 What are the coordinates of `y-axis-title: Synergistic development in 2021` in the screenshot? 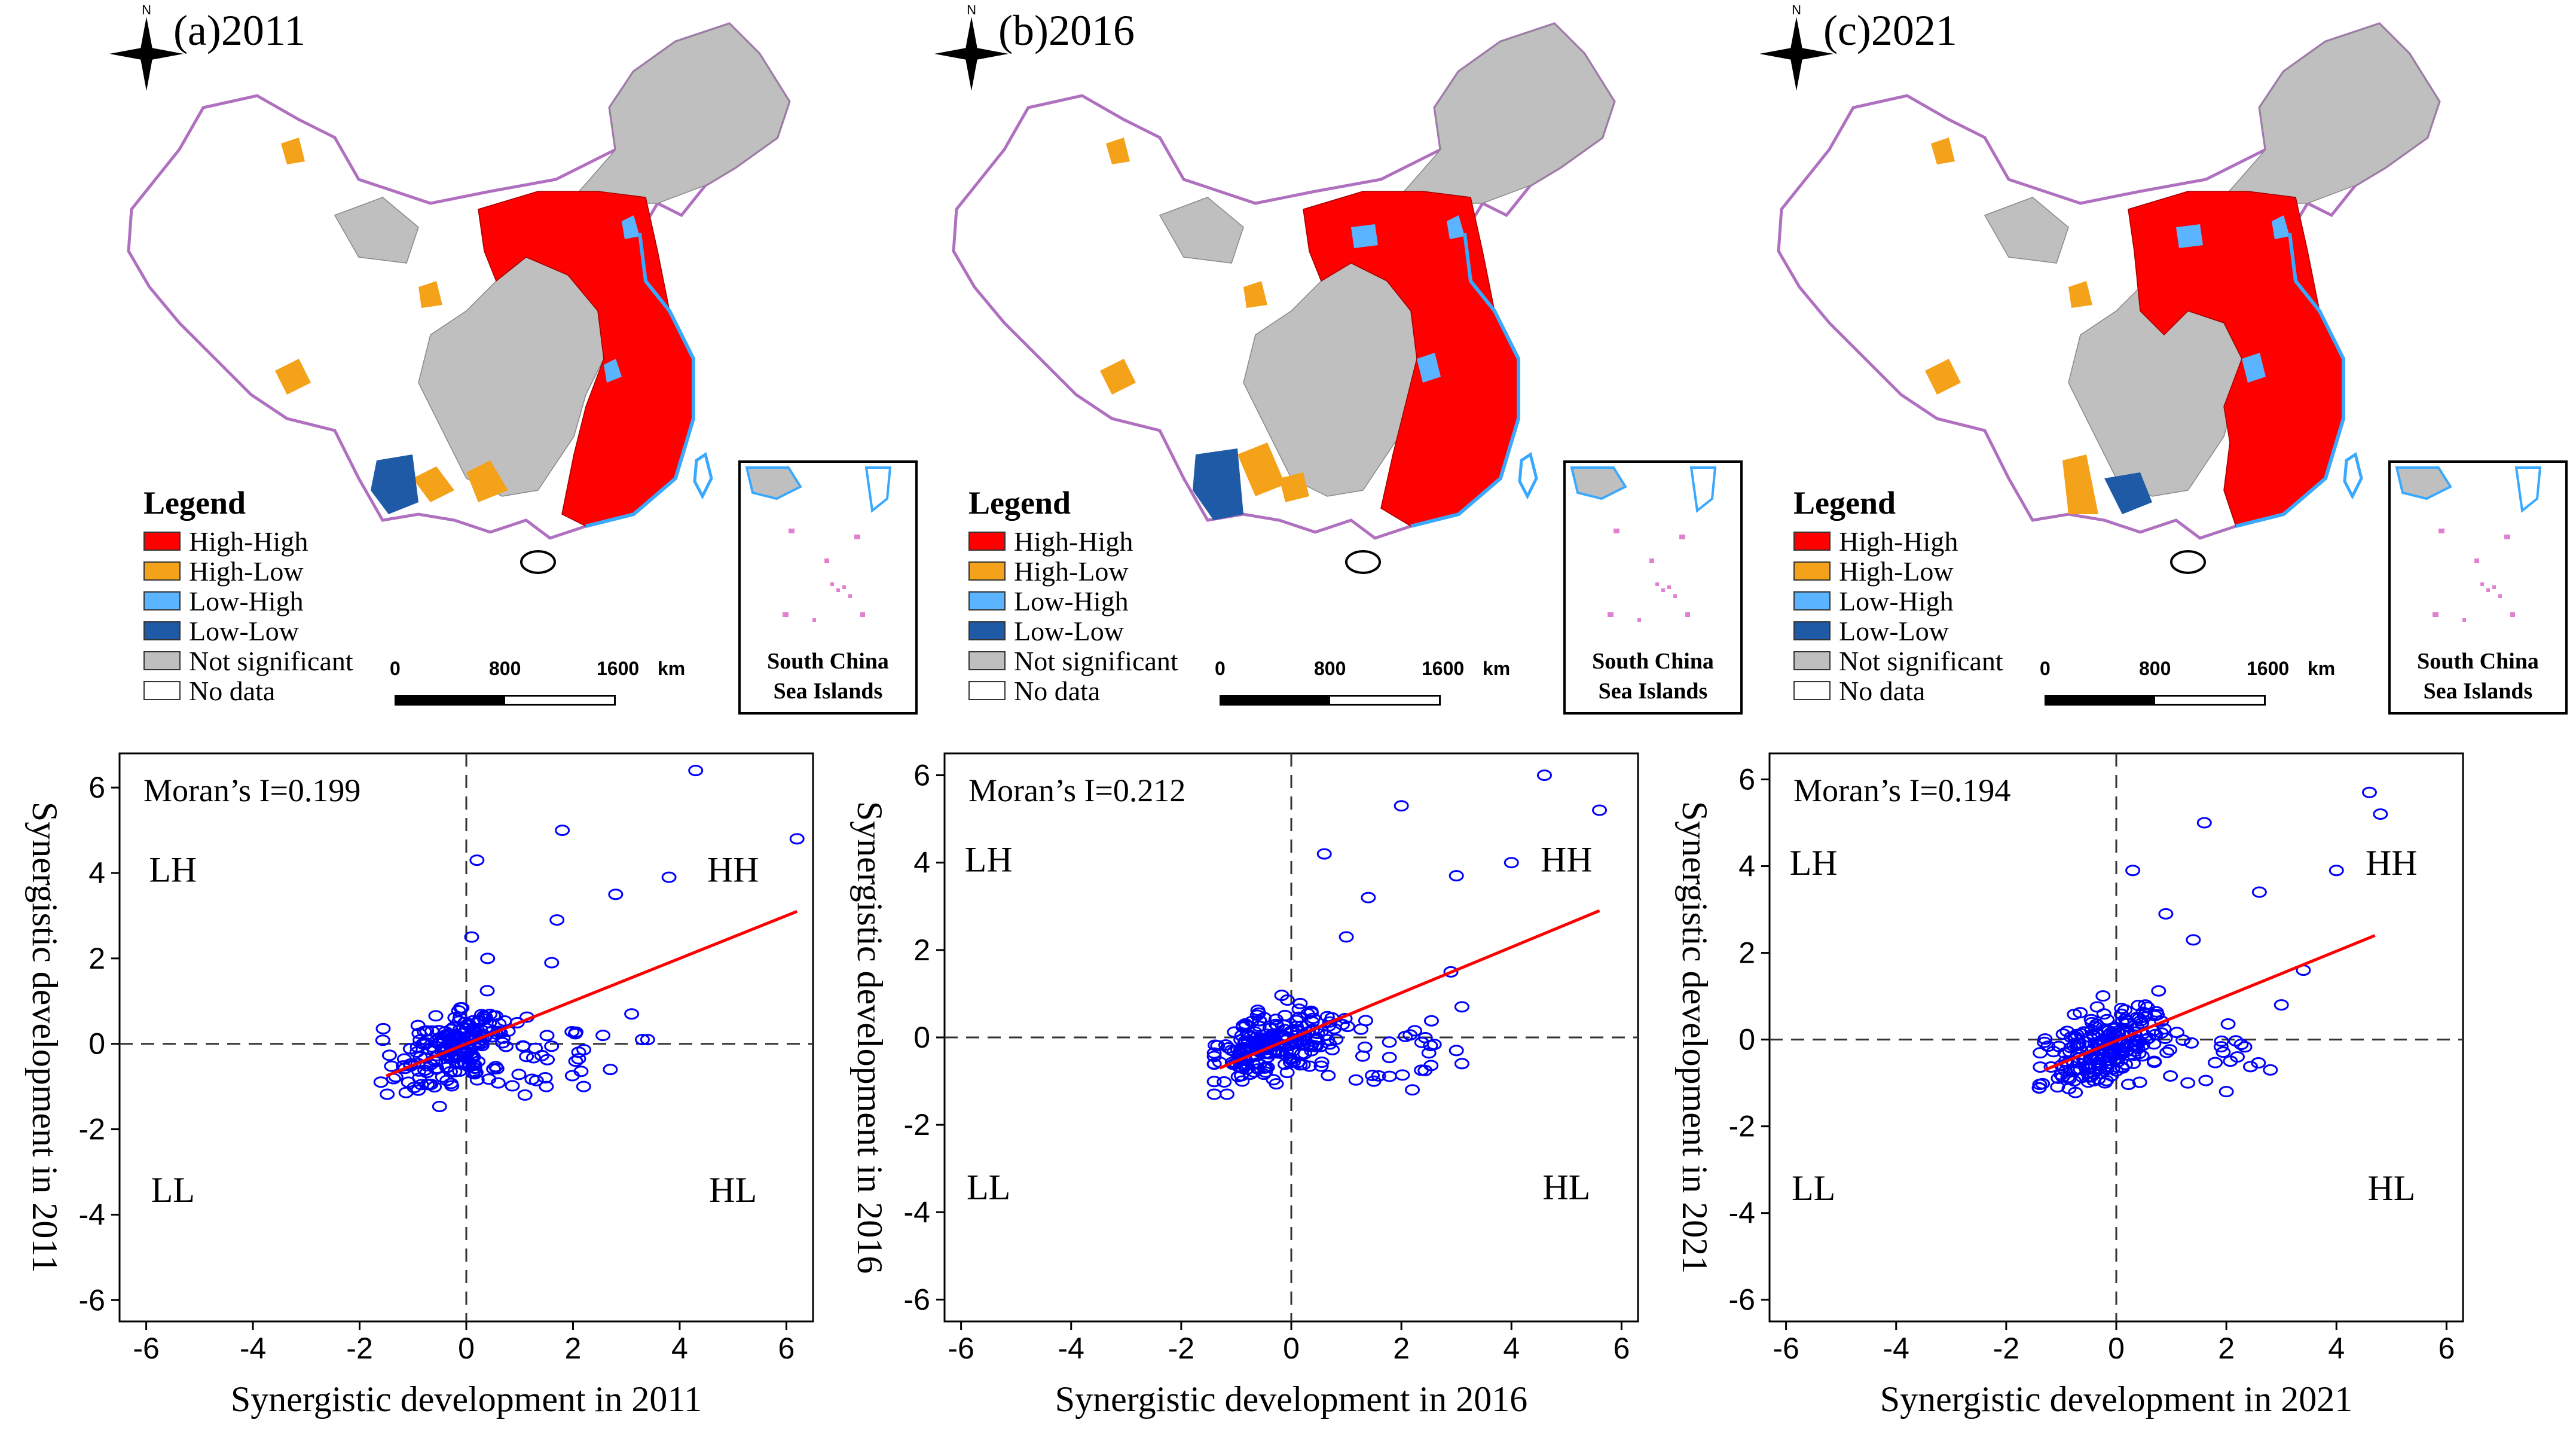 It's located at (1695, 1037).